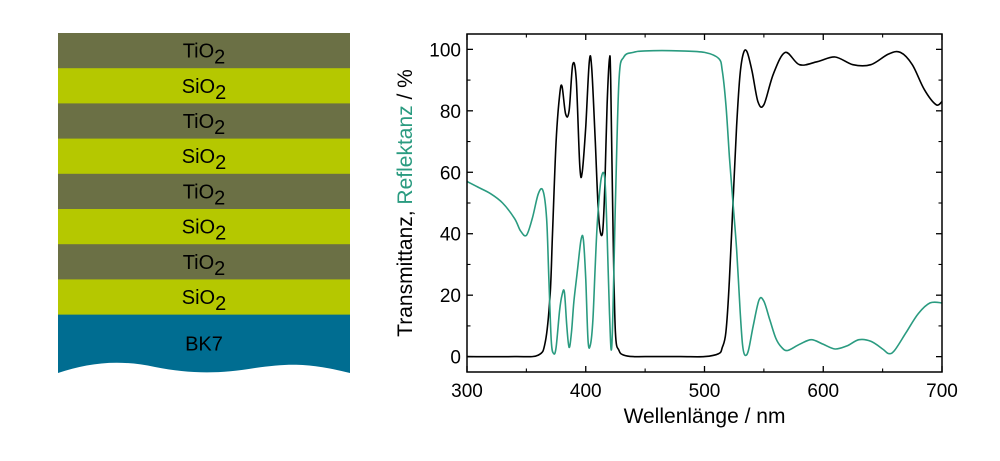 This screenshot has width=1000, height=461. Describe the element at coordinates (450, 173) in the screenshot. I see `y-tick-label: 60` at that location.